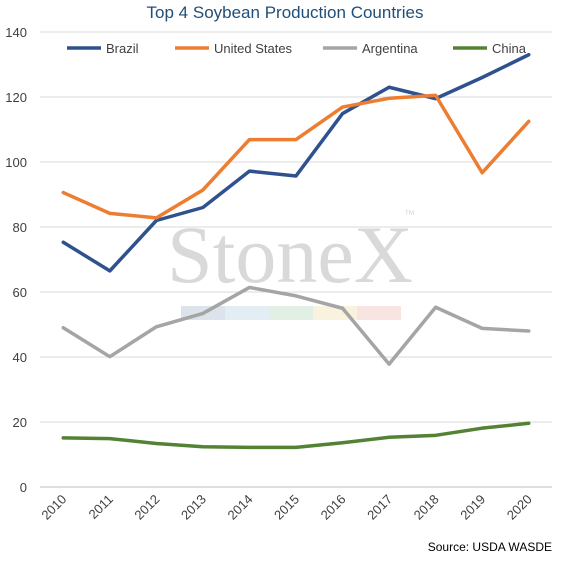  Describe the element at coordinates (290, 254) in the screenshot. I see `watermark-logo: StoneX` at that location.